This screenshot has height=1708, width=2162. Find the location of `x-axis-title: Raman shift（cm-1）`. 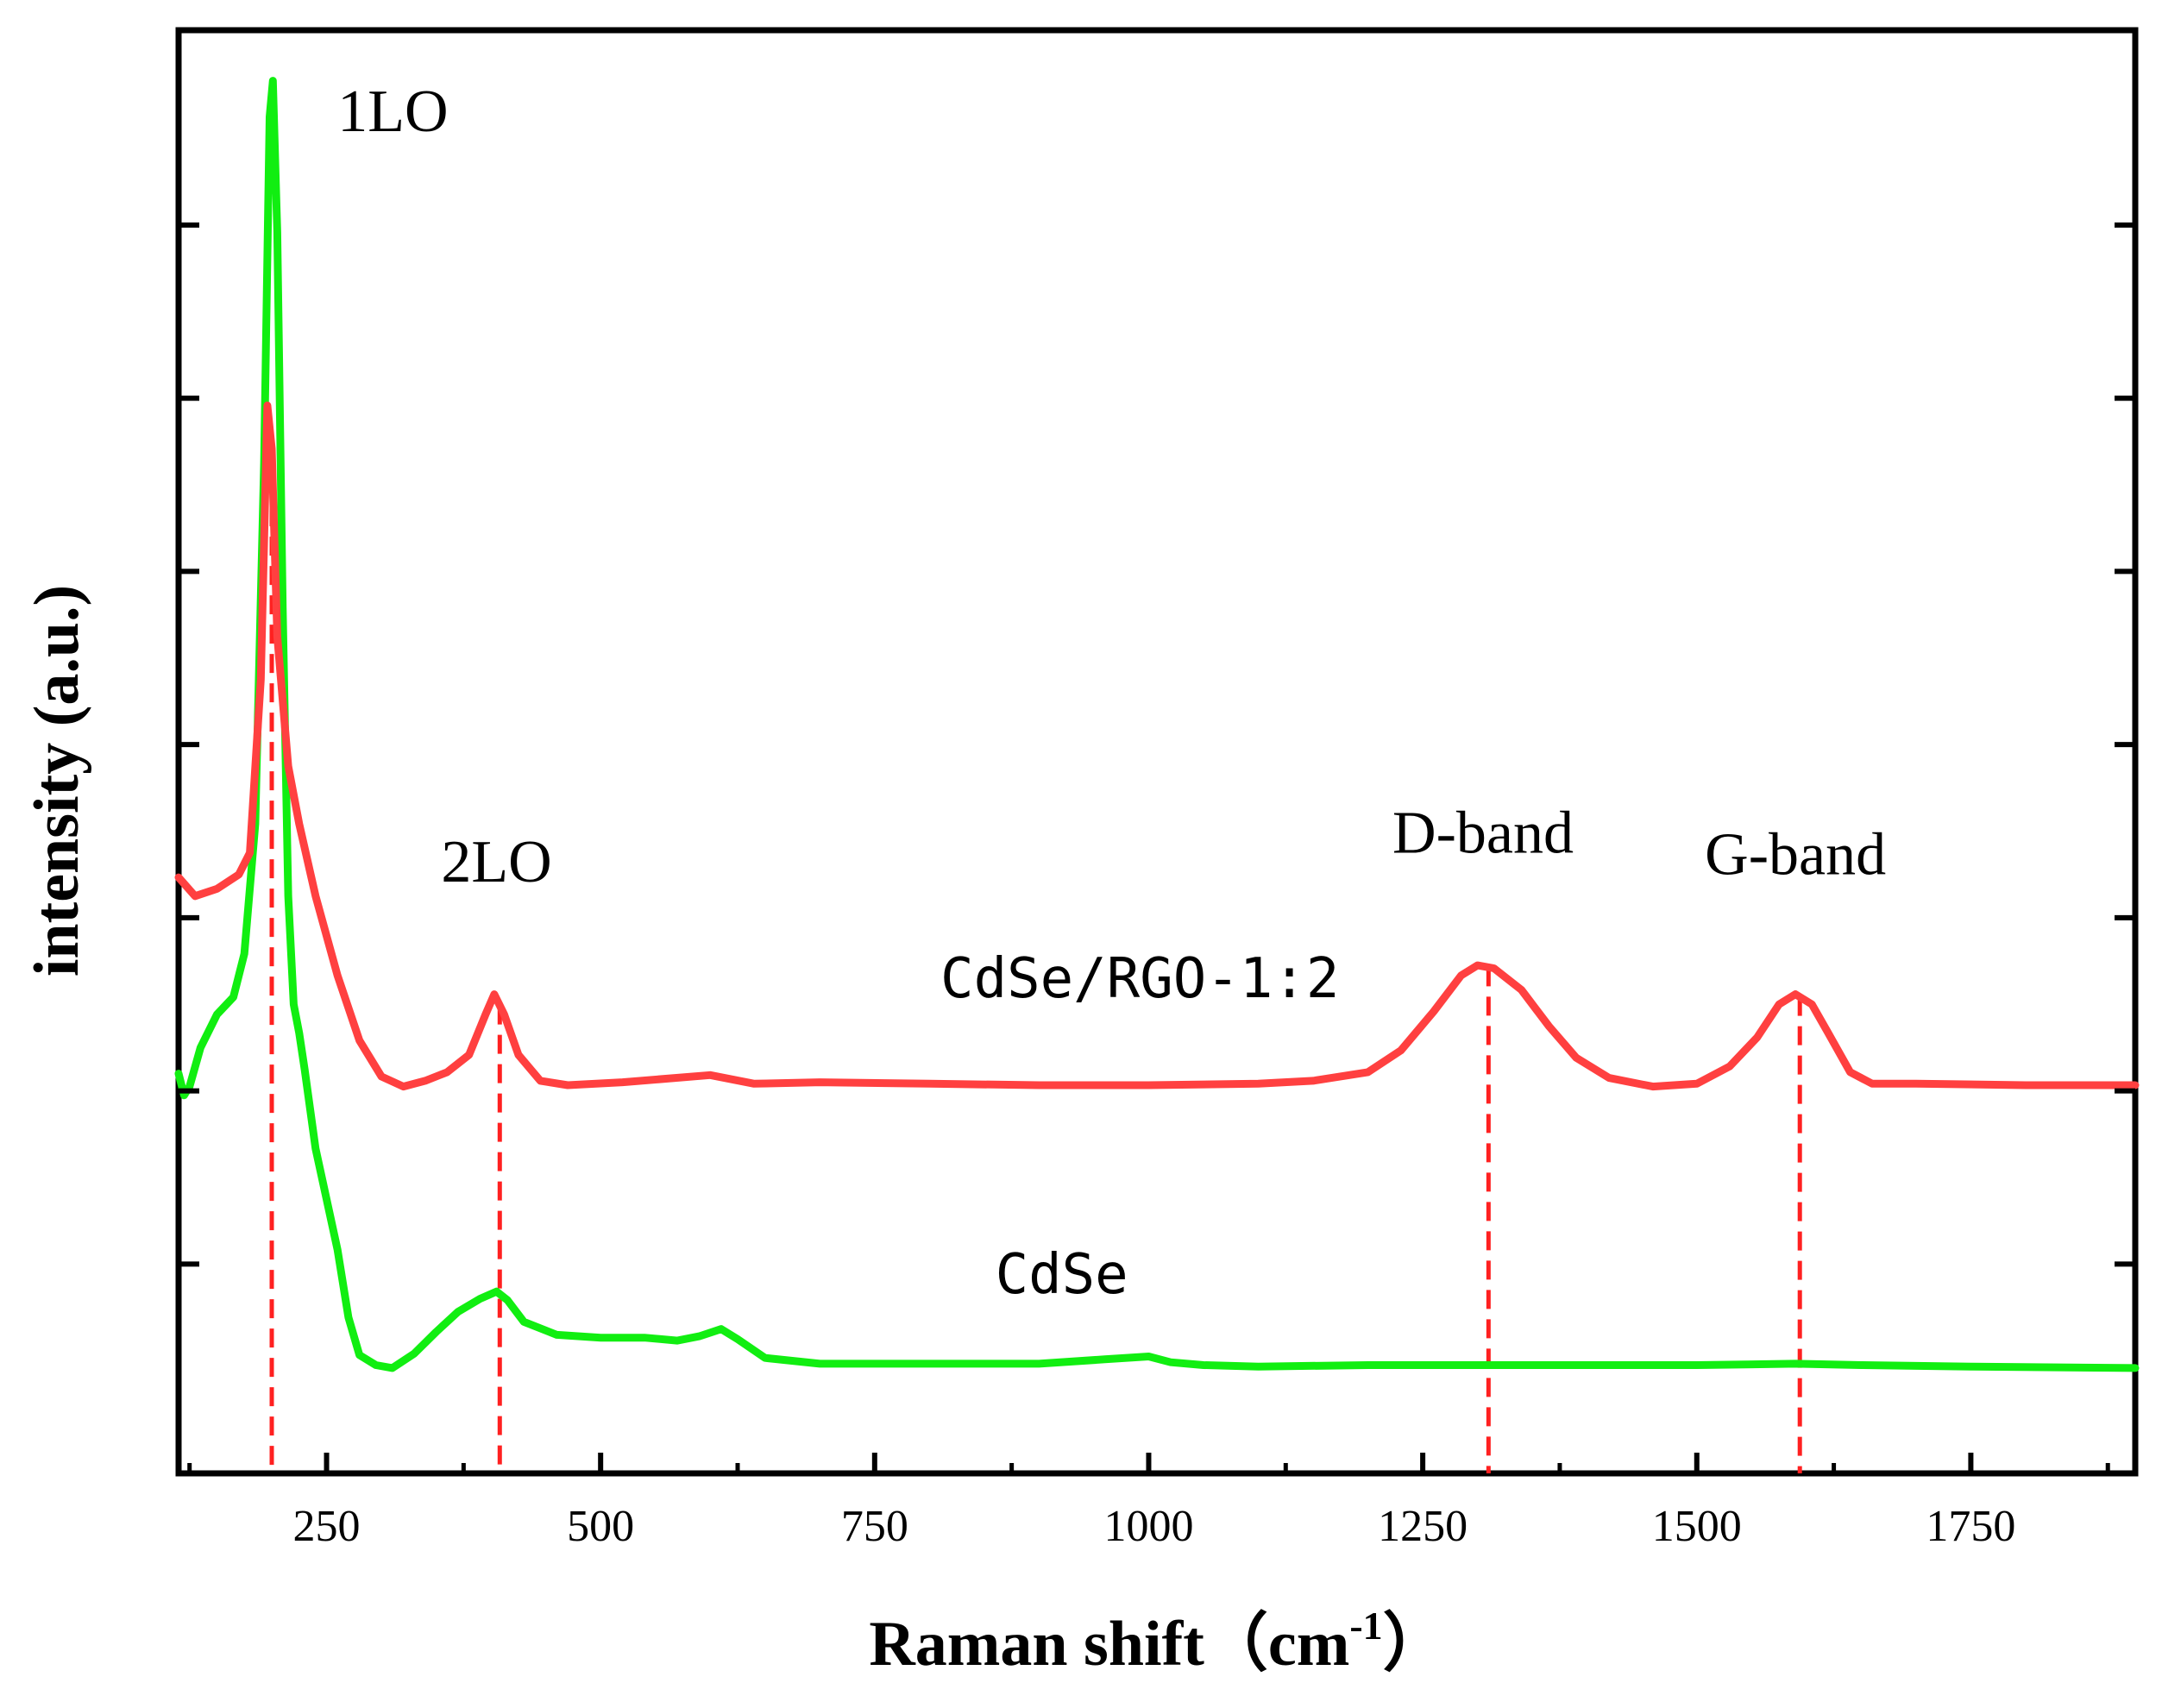

x-axis-title: Raman shift（cm-1） is located at coordinates (1157, 1642).